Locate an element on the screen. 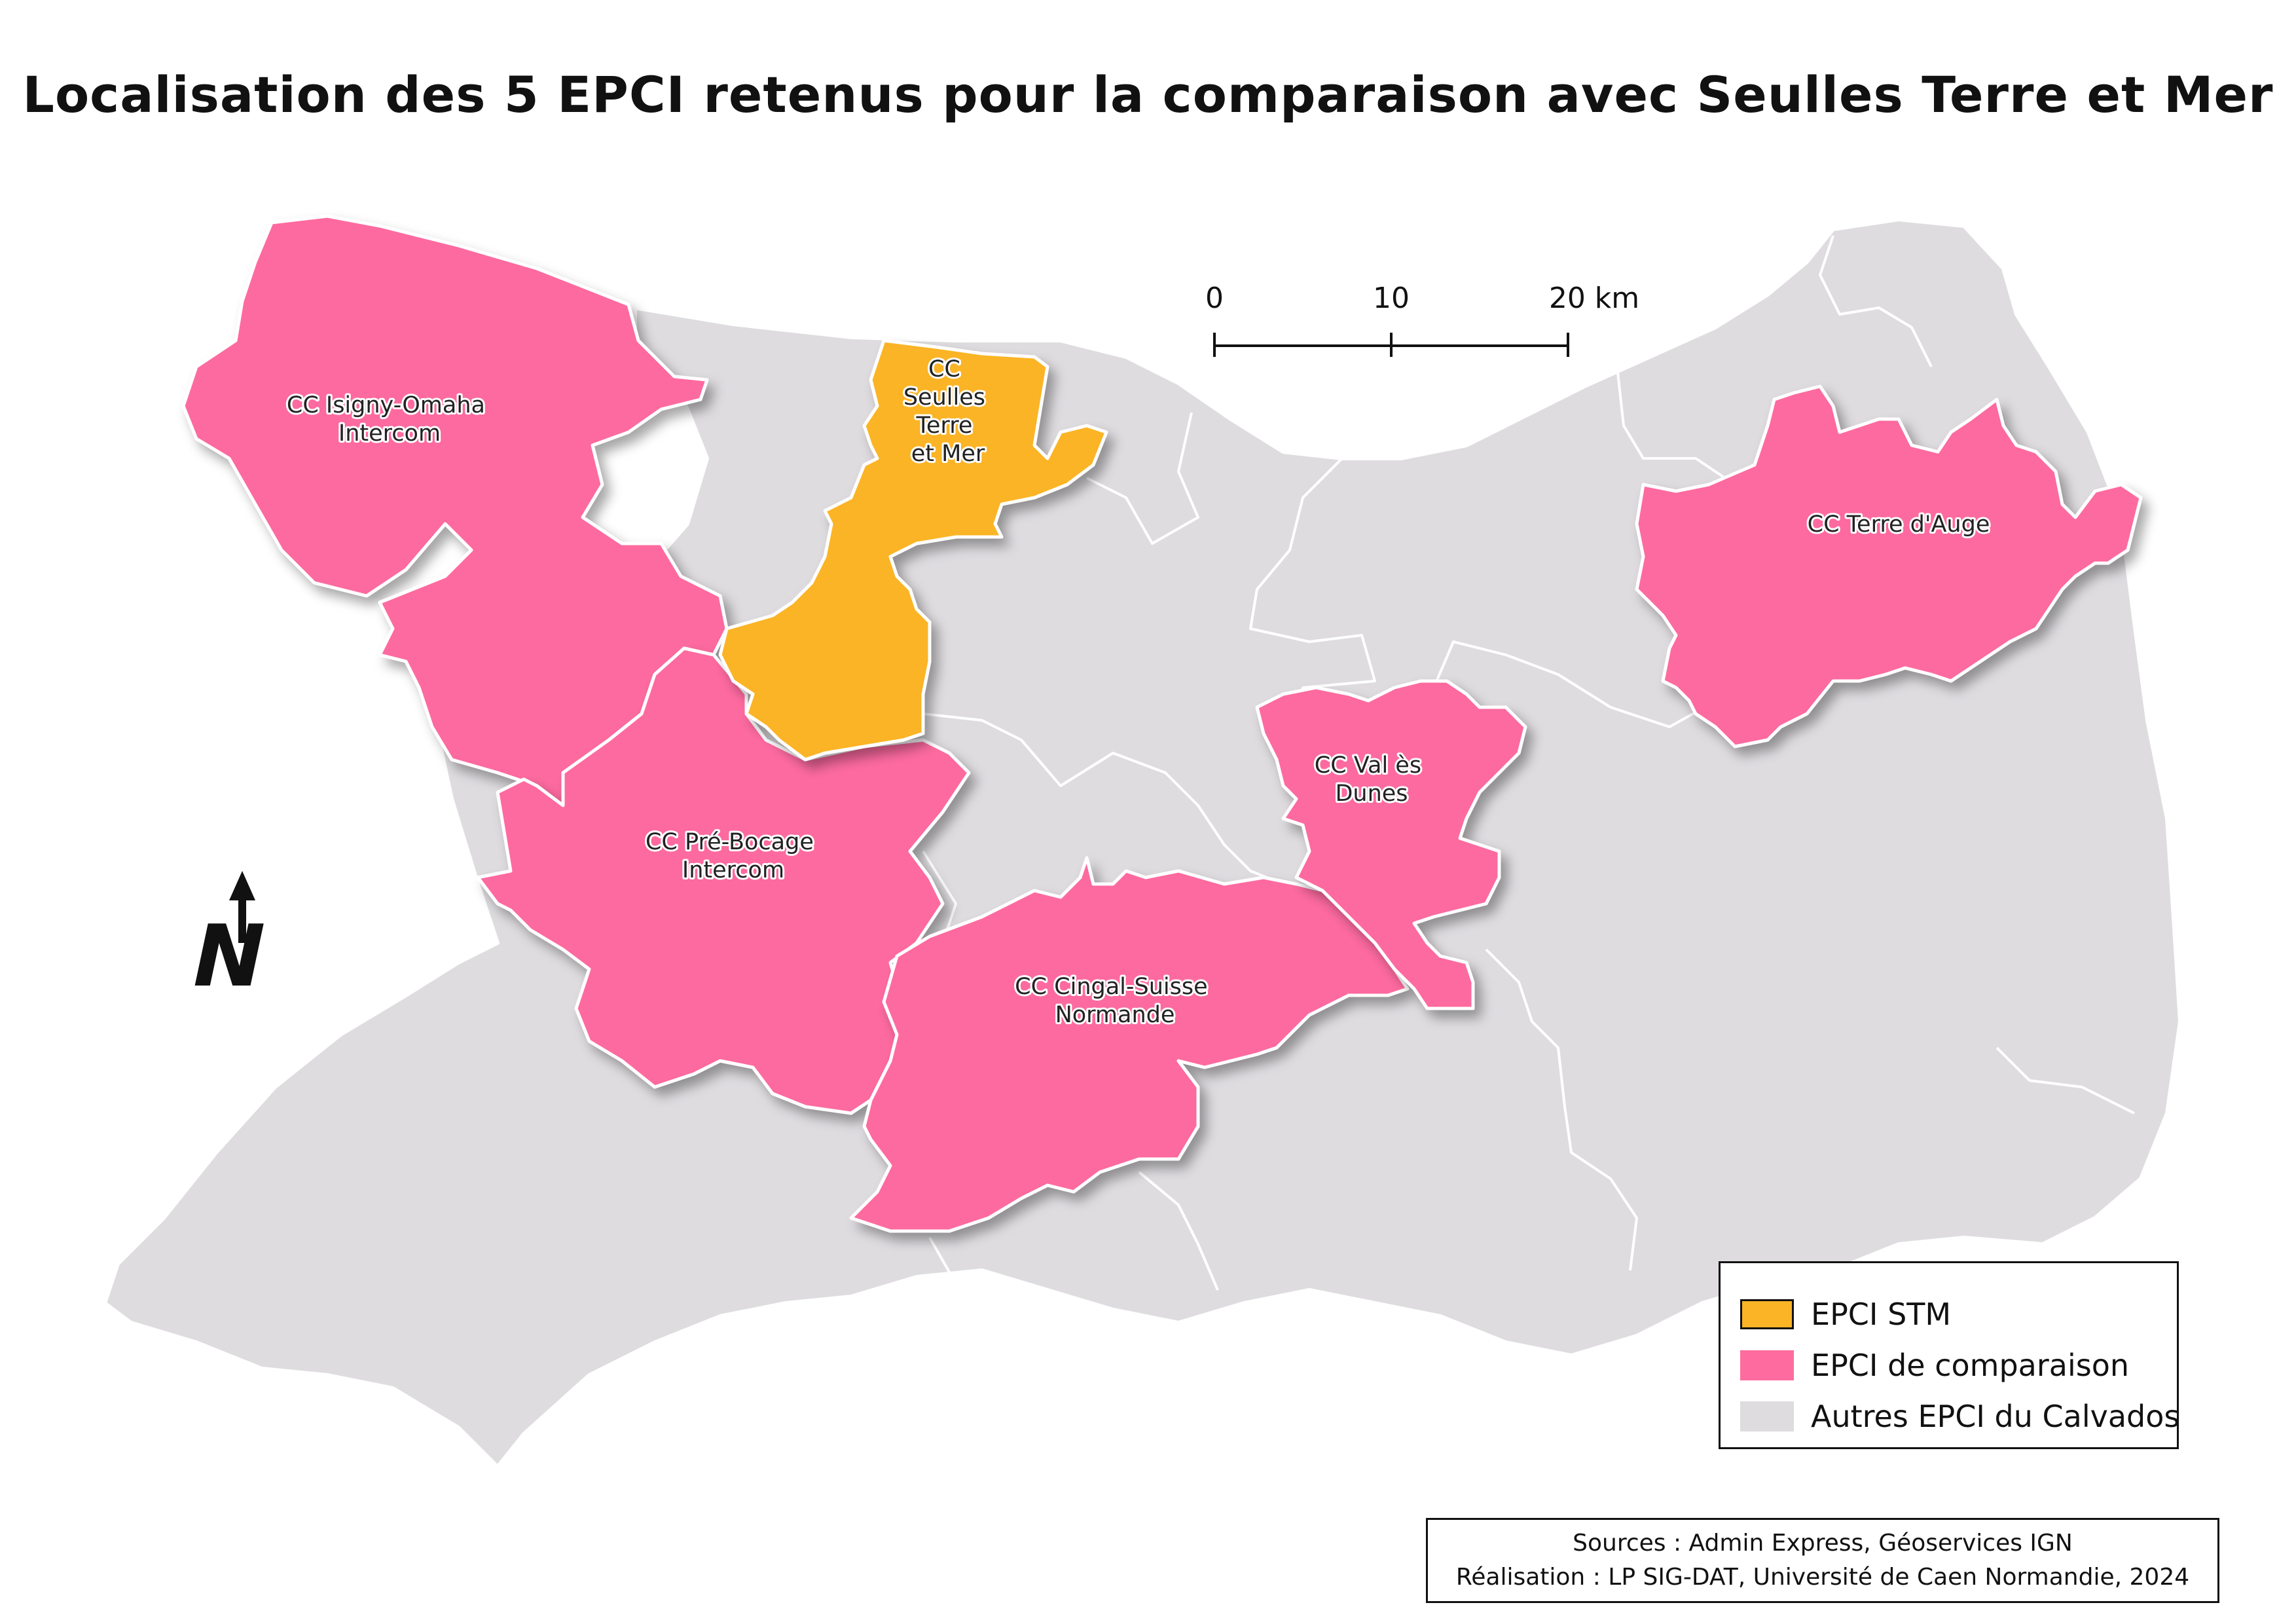  scale-tick-10: 10 is located at coordinates (1391, 298).